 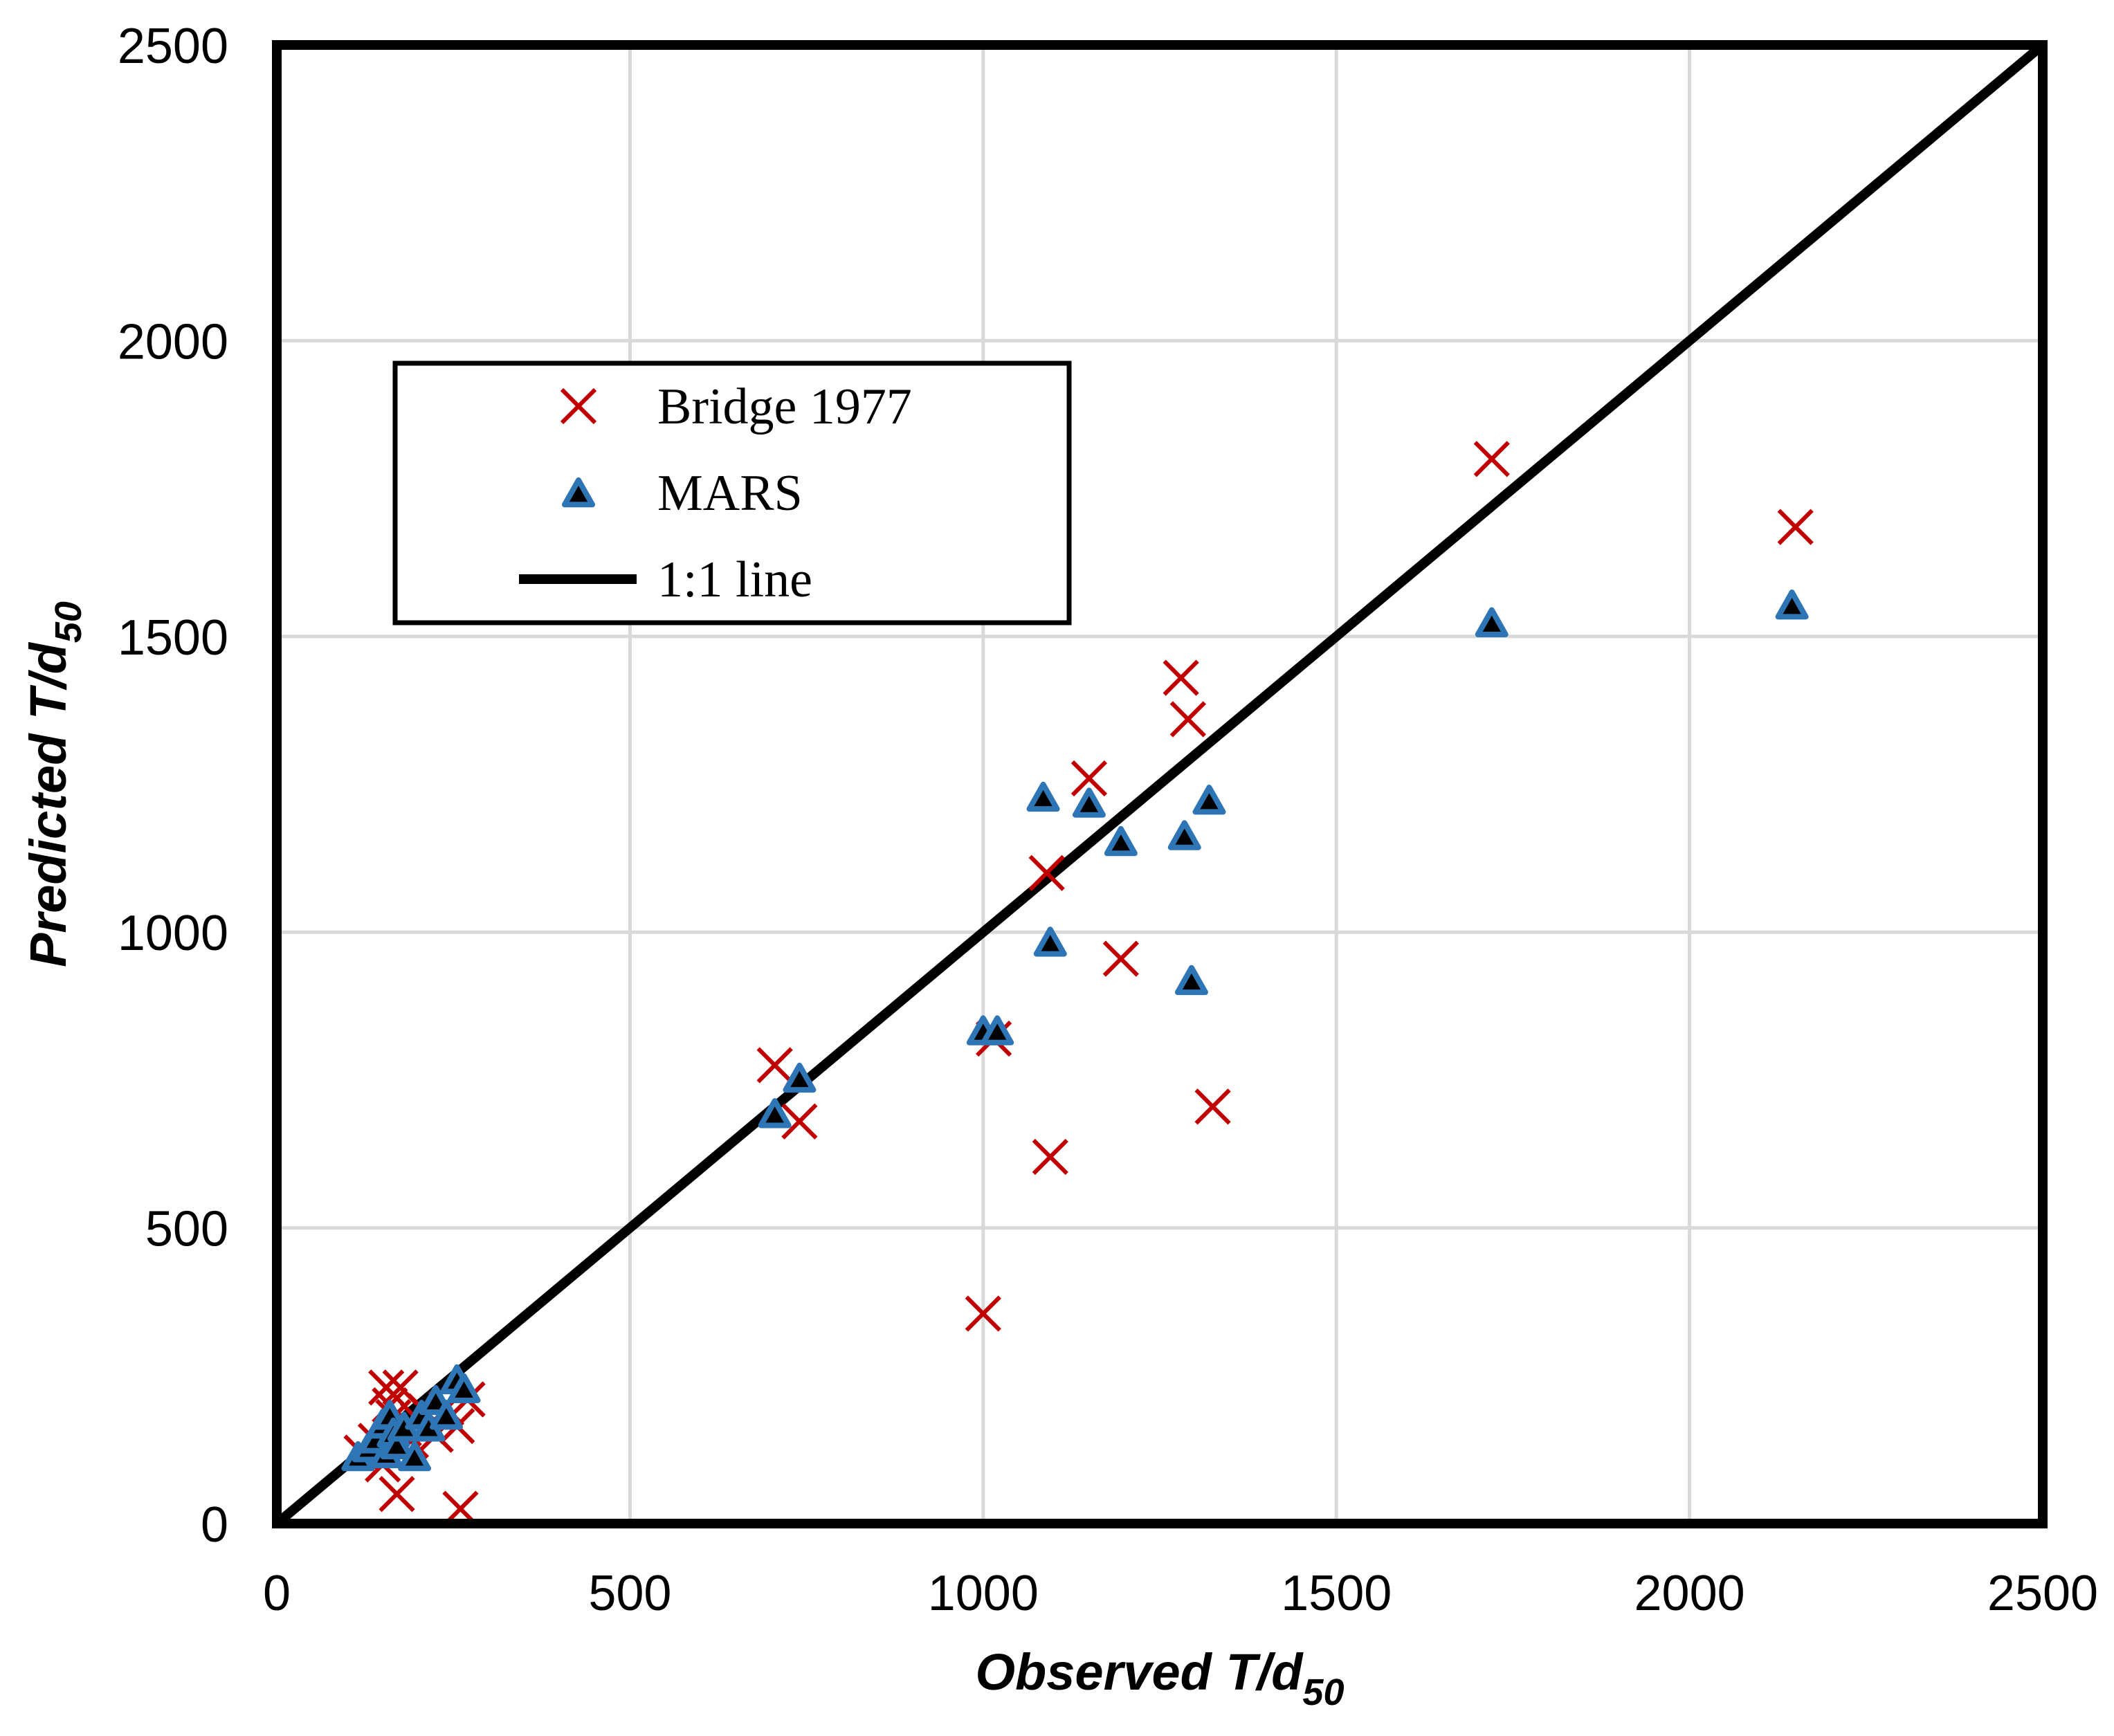 I want to click on x-tick-labels: 0 500 1000 1500 2000 2500, so click(x=1181, y=1594).